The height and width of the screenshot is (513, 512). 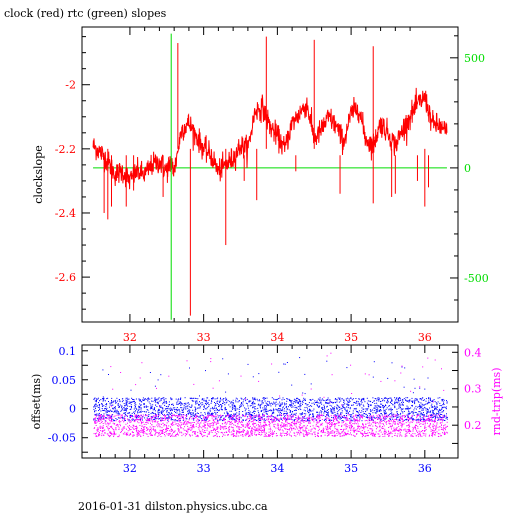 I want to click on bottom-y2-tick-label: 0.3, so click(x=473, y=389).